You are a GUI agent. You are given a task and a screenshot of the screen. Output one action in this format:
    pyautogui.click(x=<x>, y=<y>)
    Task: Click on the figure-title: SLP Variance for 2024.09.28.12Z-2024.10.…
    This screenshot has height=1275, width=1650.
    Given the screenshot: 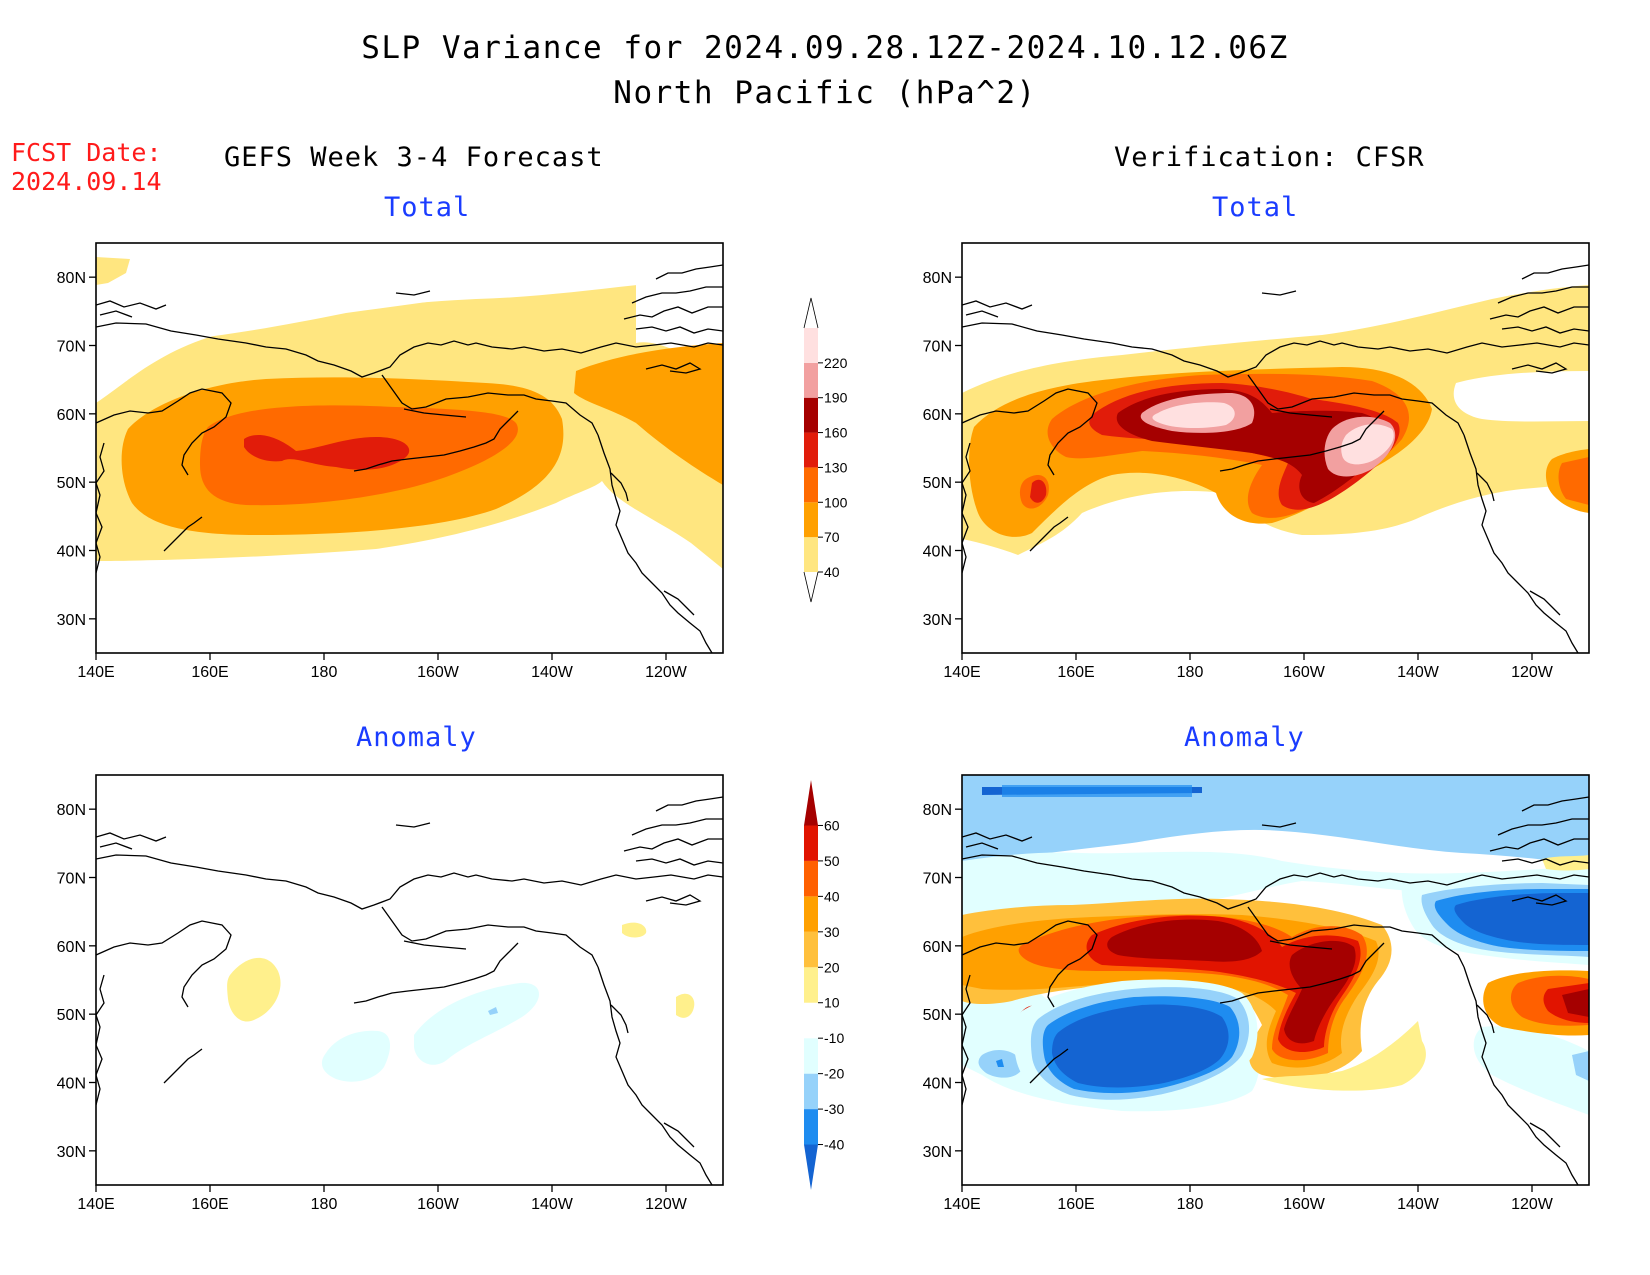 What is the action you would take?
    pyautogui.click(x=825, y=48)
    